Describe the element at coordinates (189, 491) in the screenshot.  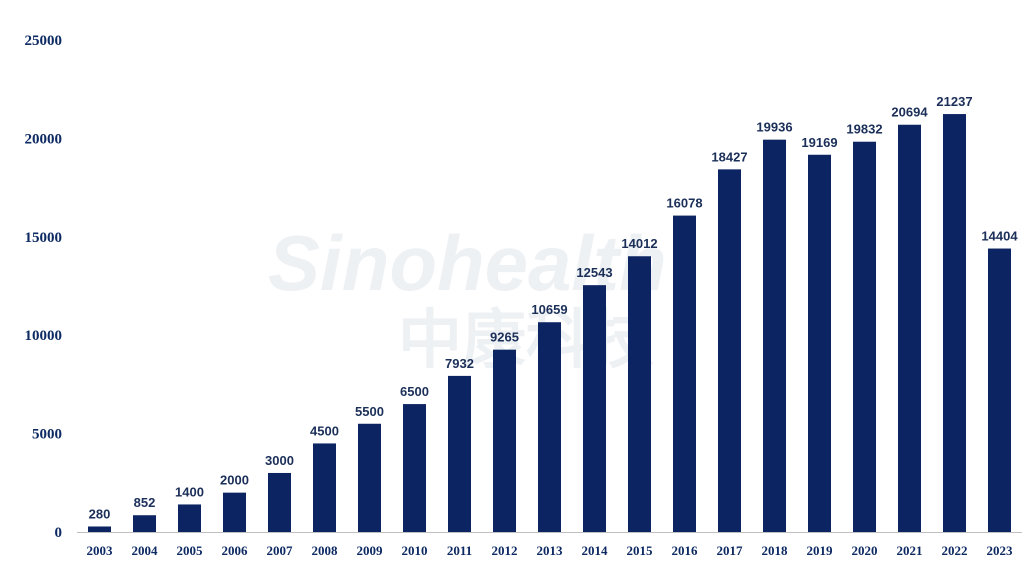
I see `data-label: 1400` at that location.